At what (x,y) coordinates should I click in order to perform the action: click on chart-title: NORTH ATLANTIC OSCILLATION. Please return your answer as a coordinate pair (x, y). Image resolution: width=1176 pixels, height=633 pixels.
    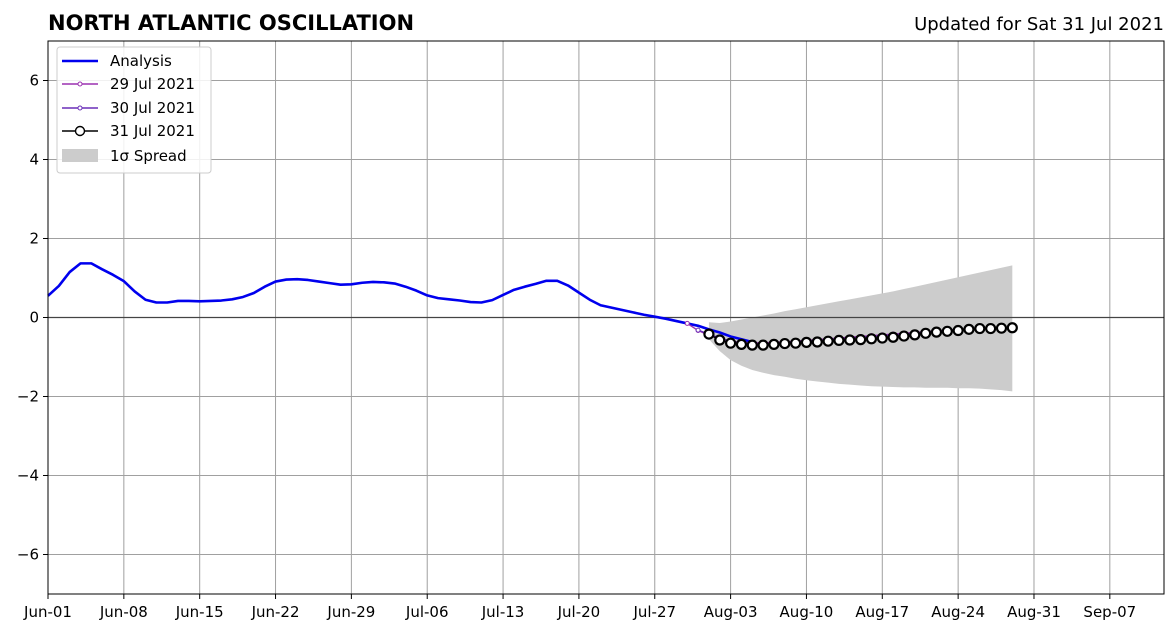
    Looking at the image, I should click on (231, 23).